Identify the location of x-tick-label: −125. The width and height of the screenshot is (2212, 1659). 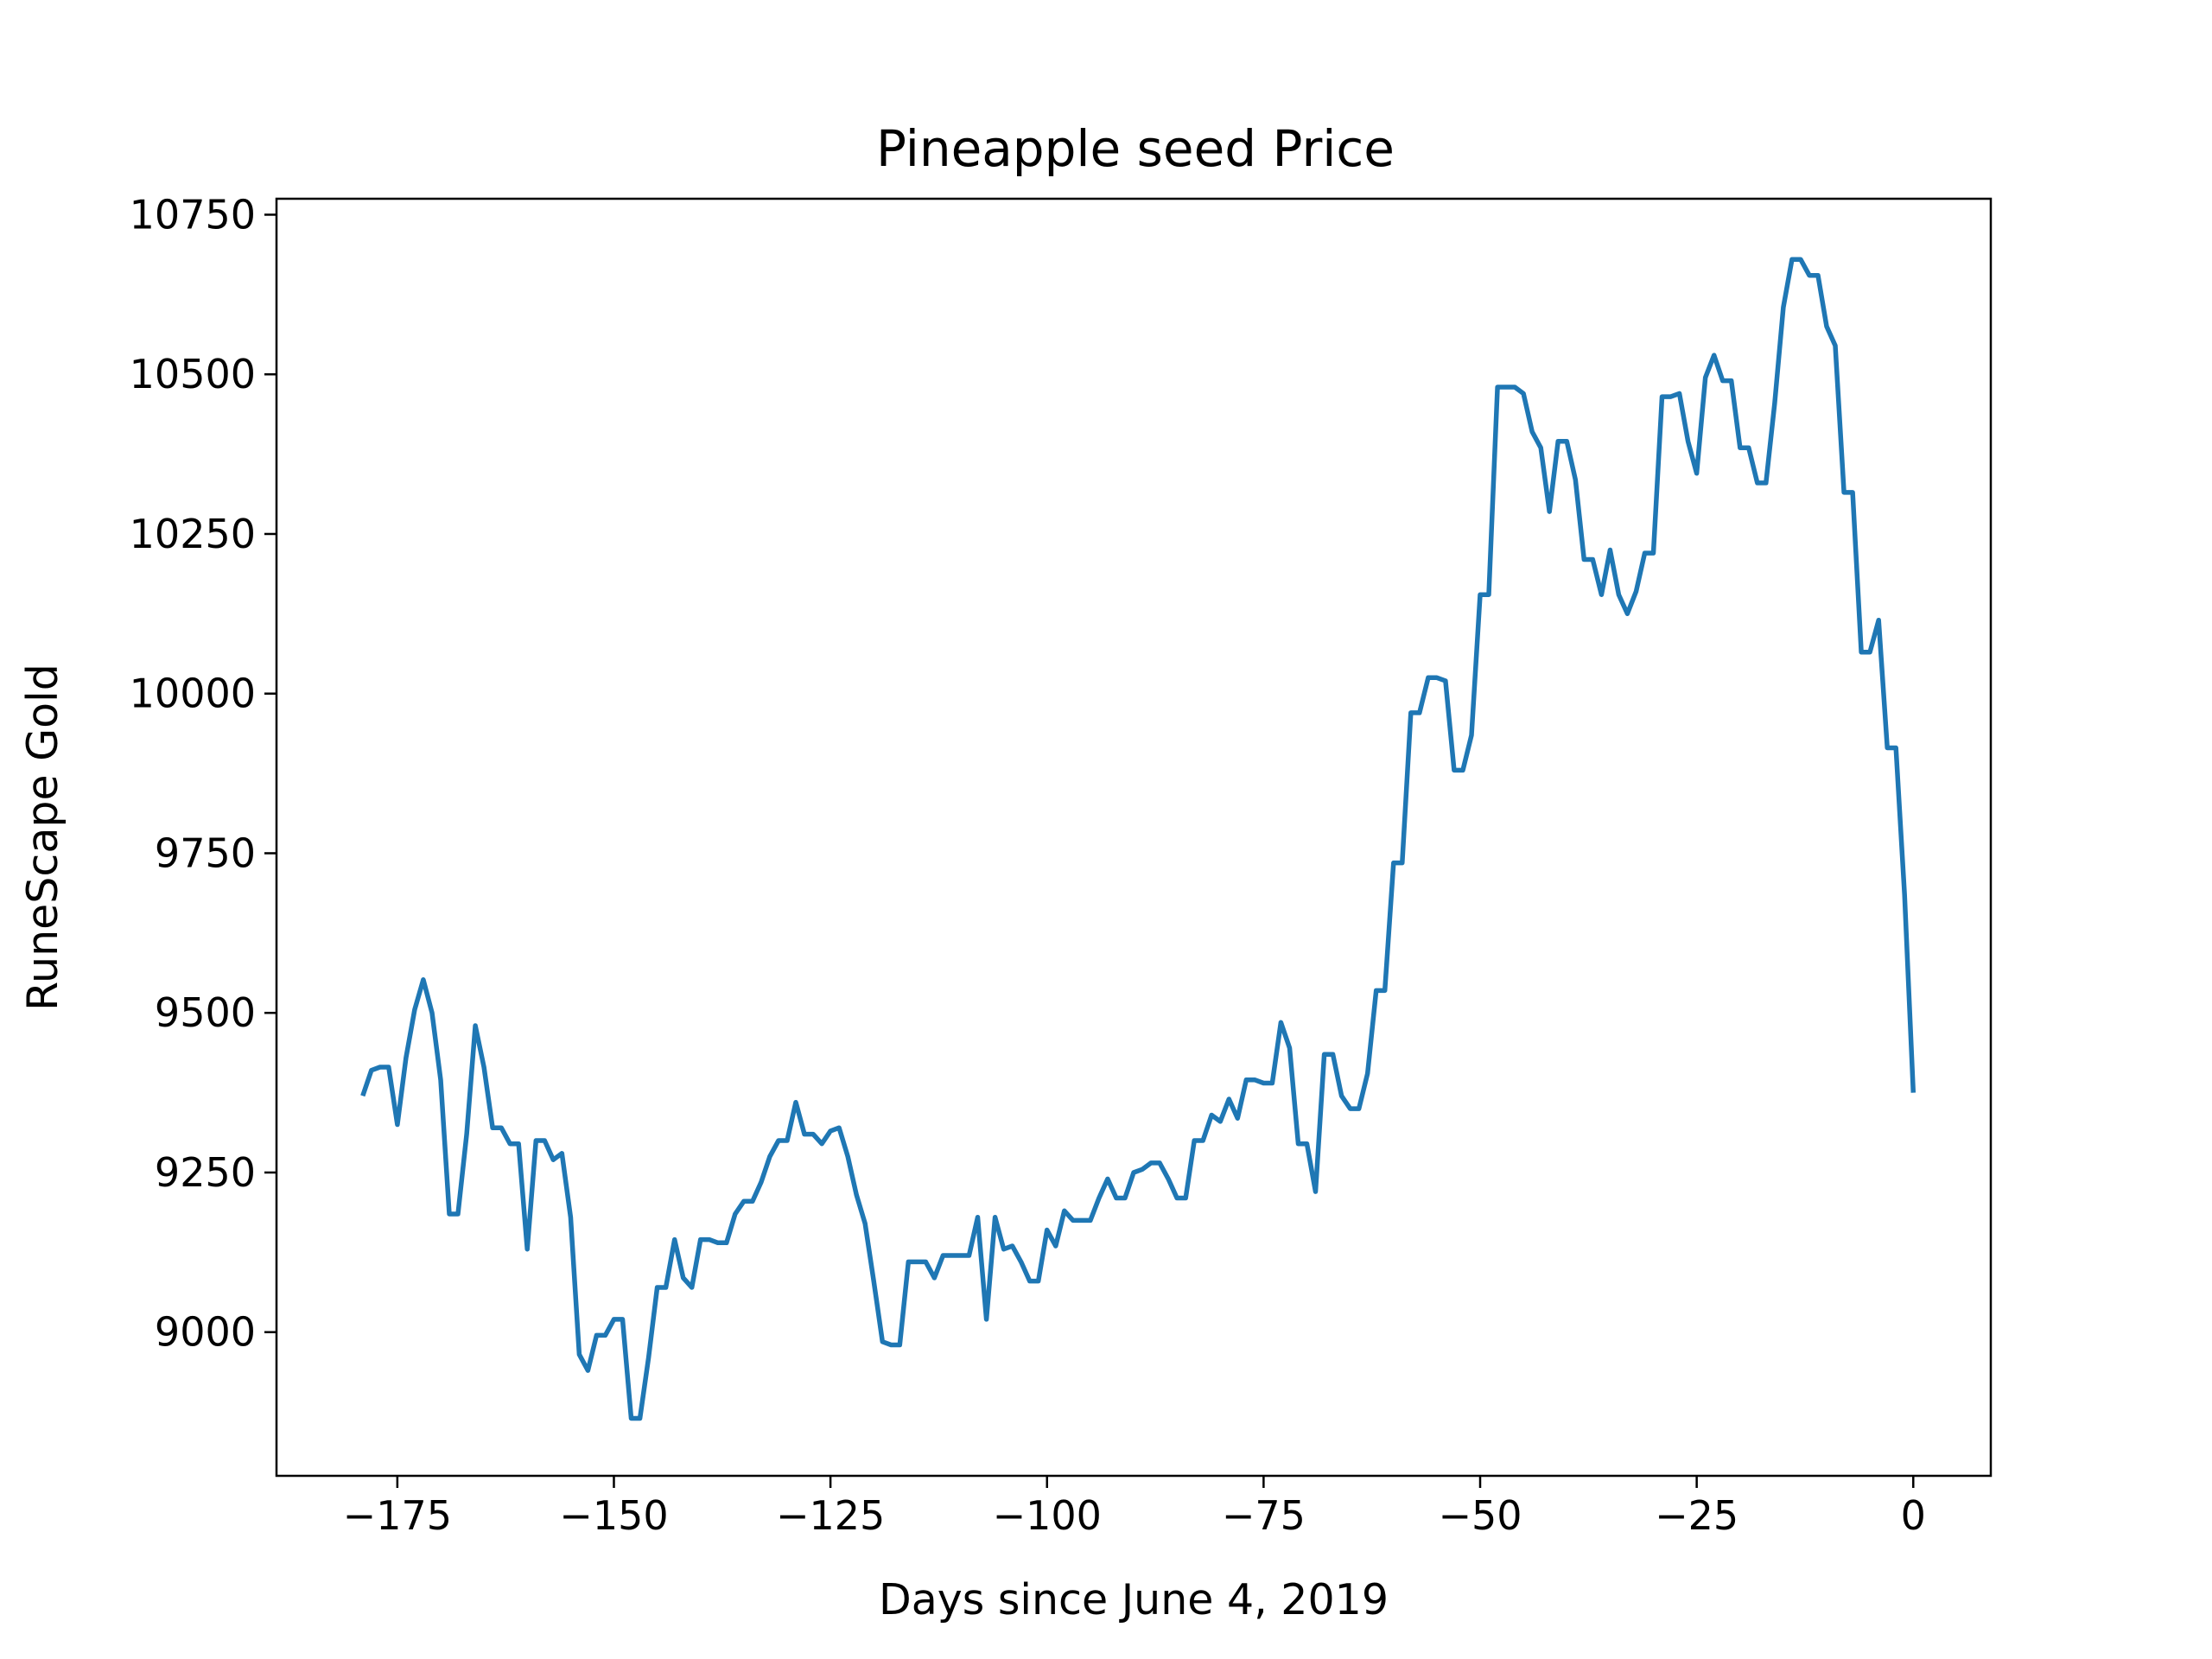
(830, 1515).